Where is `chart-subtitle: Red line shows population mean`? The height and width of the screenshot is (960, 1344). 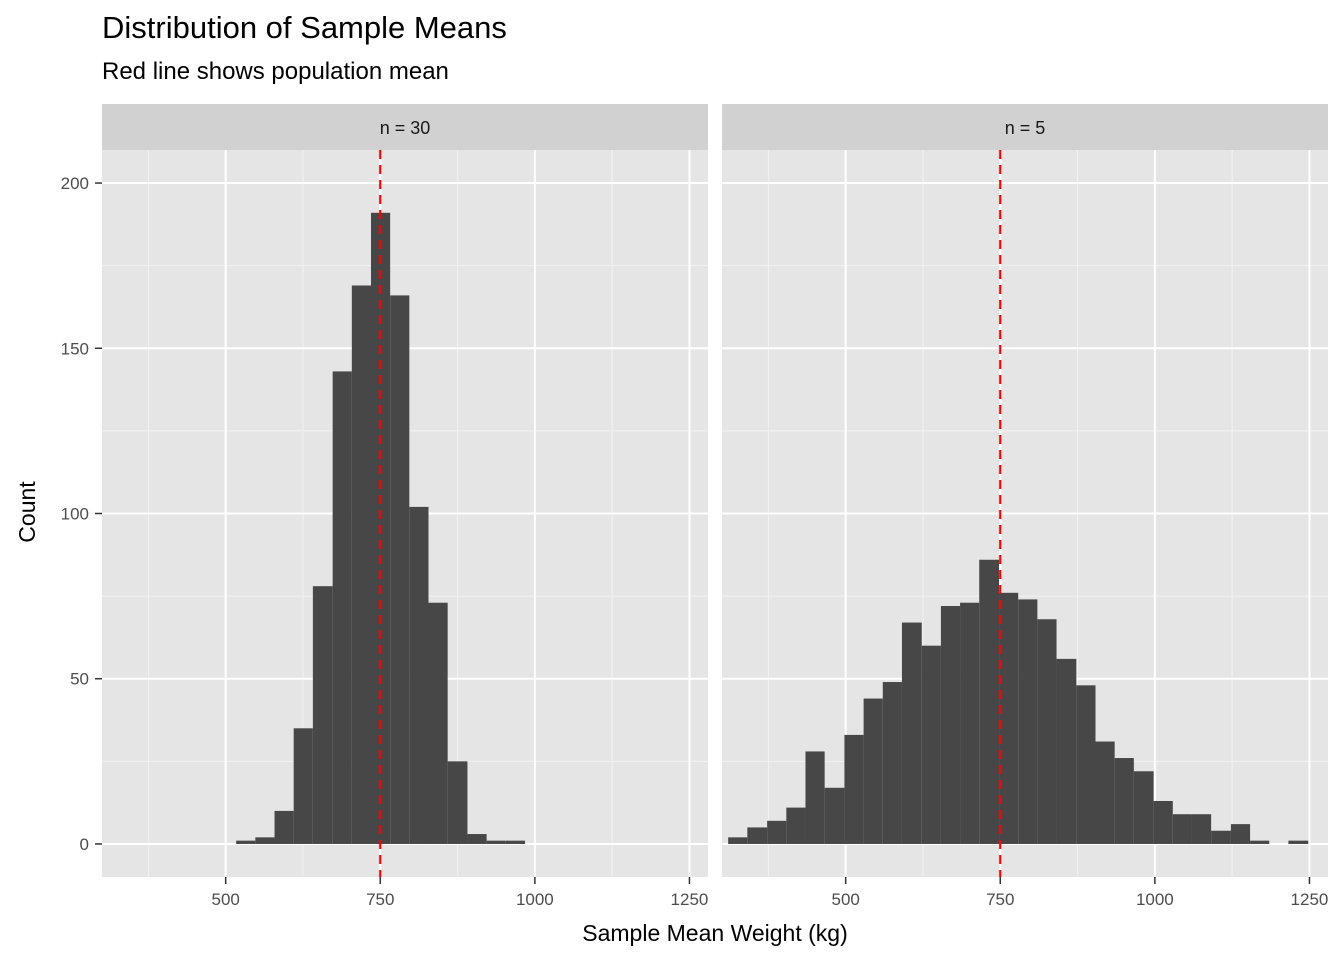 chart-subtitle: Red line shows population mean is located at coordinates (275, 71).